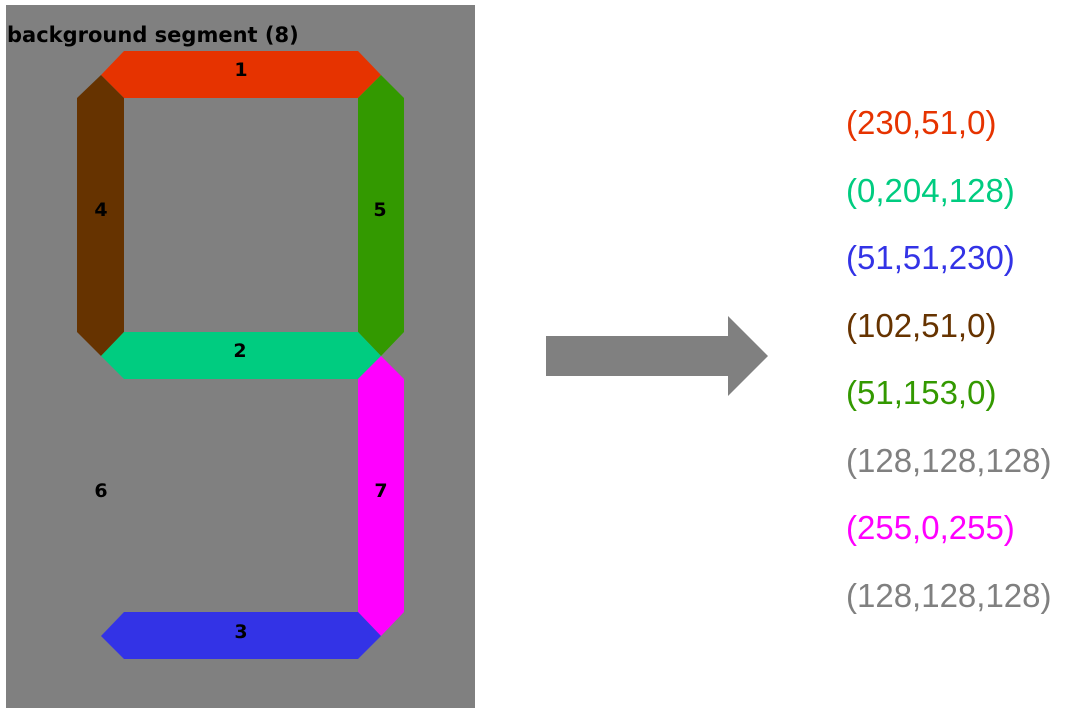  I want to click on segment-label-6: 6, so click(100, 491).